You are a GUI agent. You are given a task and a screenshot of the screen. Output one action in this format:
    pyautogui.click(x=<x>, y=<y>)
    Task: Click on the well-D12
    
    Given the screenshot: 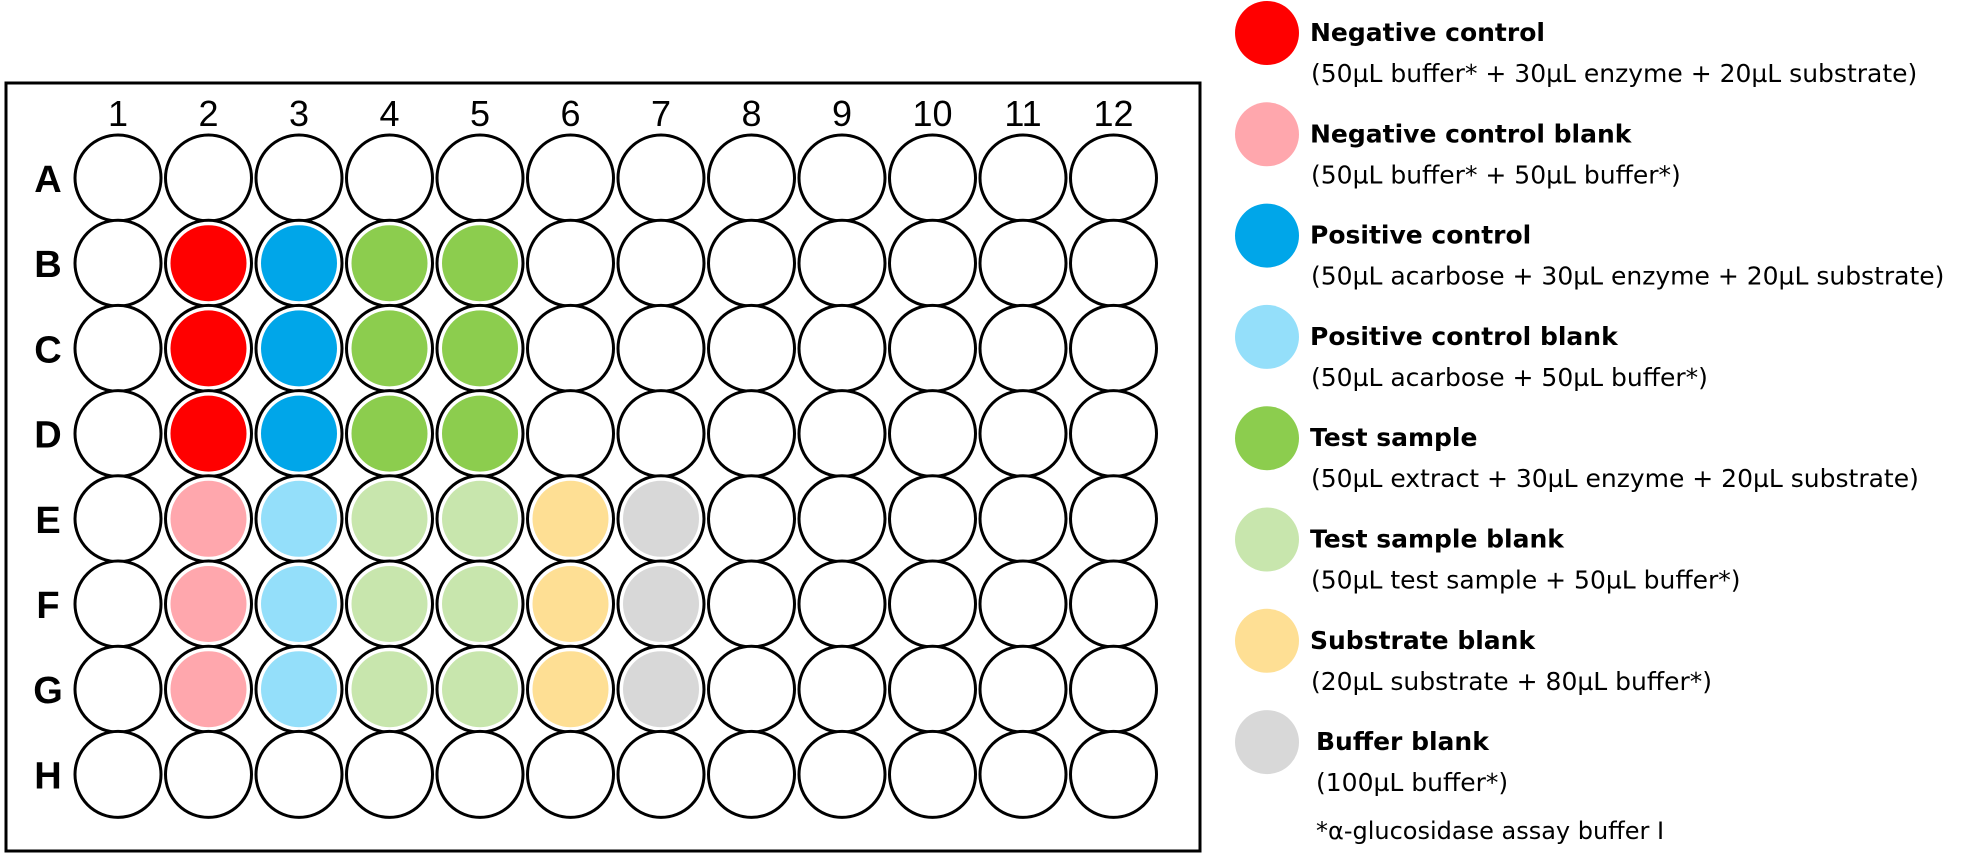 What is the action you would take?
    pyautogui.click(x=1113, y=434)
    